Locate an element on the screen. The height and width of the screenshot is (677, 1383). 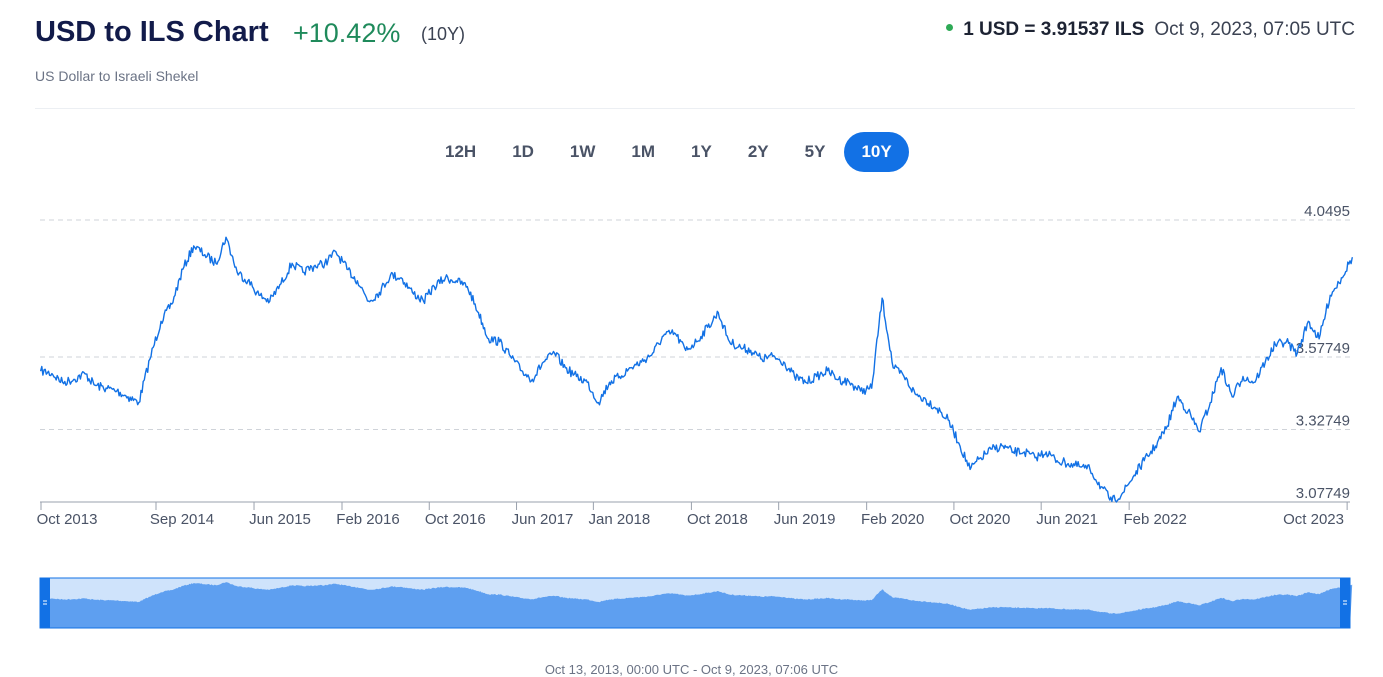
navigator-left-handle is located at coordinates (45, 603).